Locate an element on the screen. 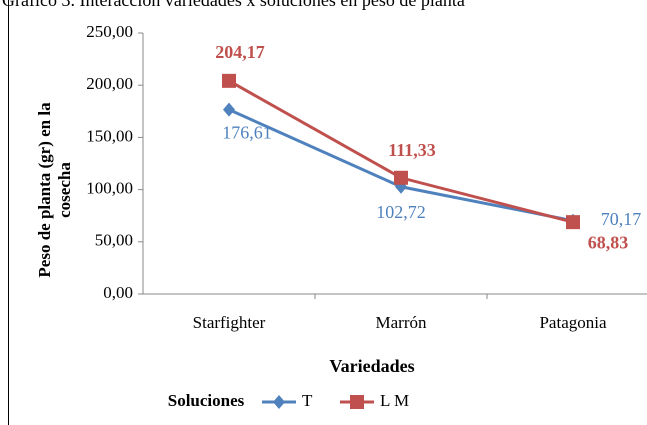  legend-label: T is located at coordinates (307, 400).